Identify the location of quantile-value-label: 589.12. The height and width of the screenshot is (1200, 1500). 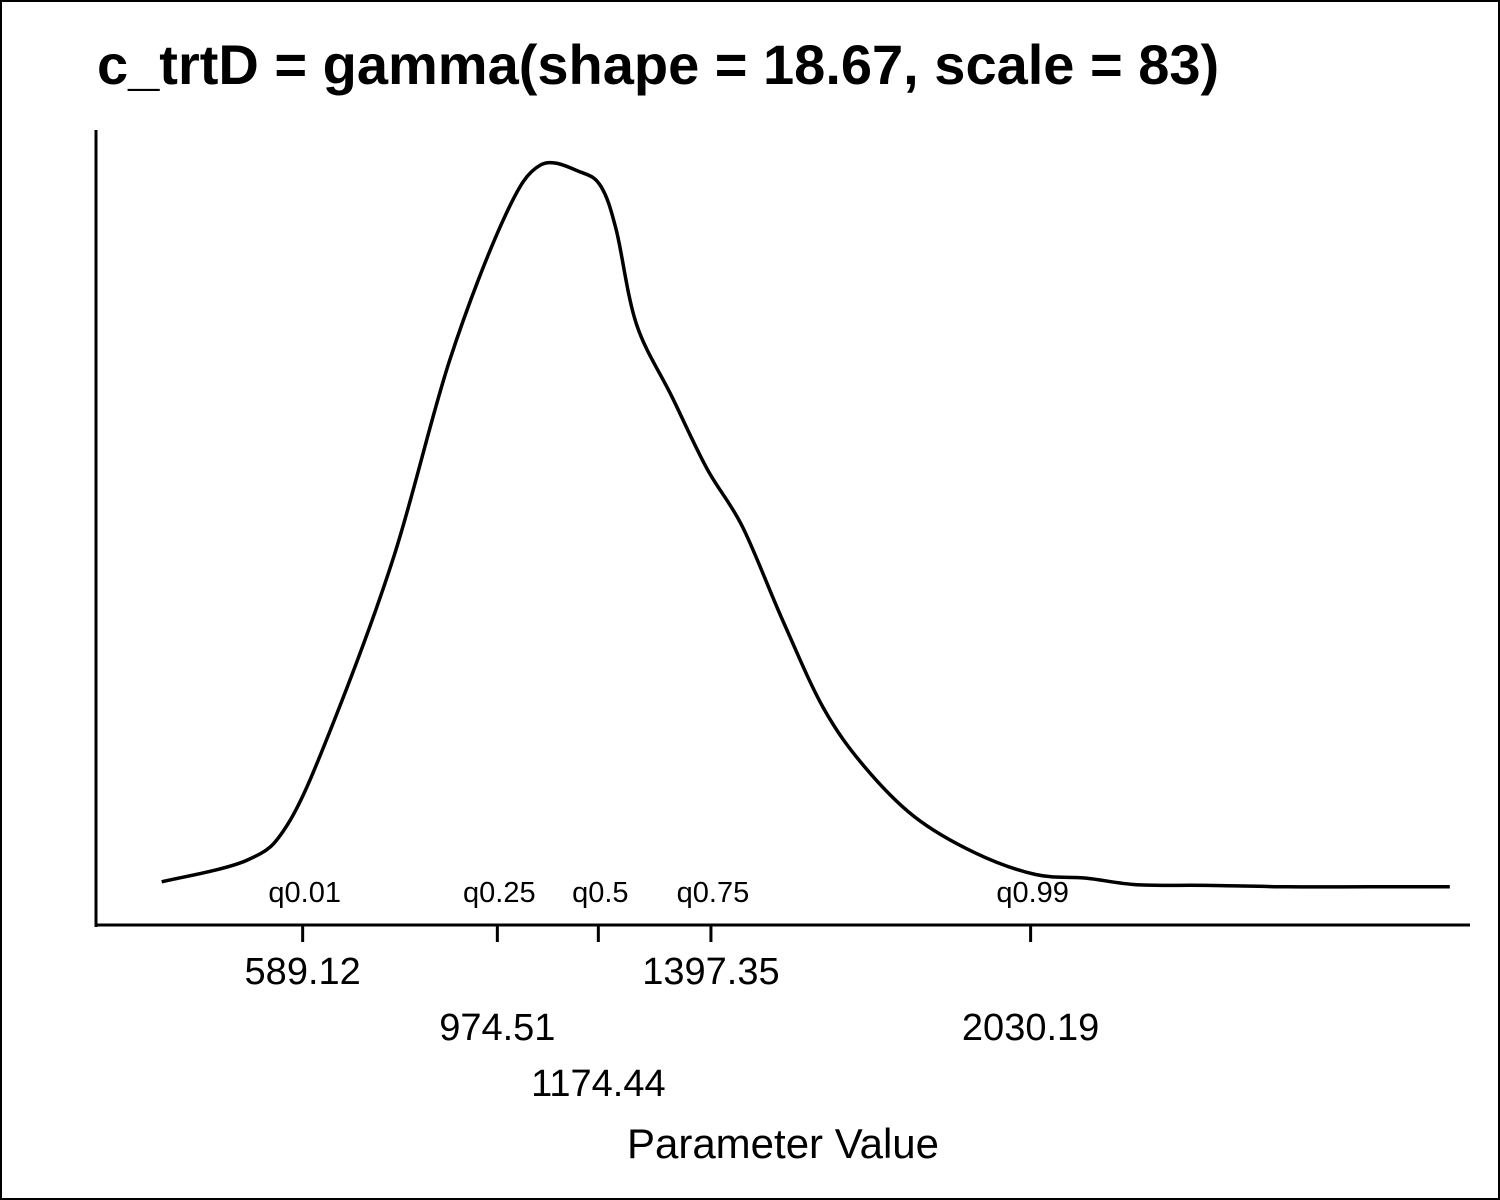
(303, 972).